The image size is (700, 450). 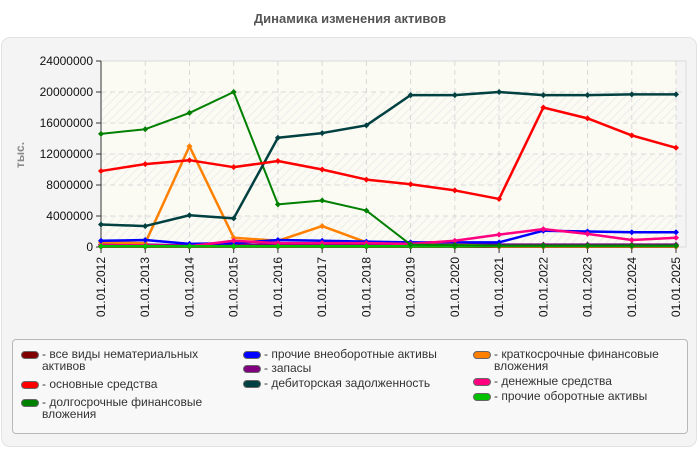 What do you see at coordinates (67, 61) in the screenshot?
I see `svg-text: 24000000` at bounding box center [67, 61].